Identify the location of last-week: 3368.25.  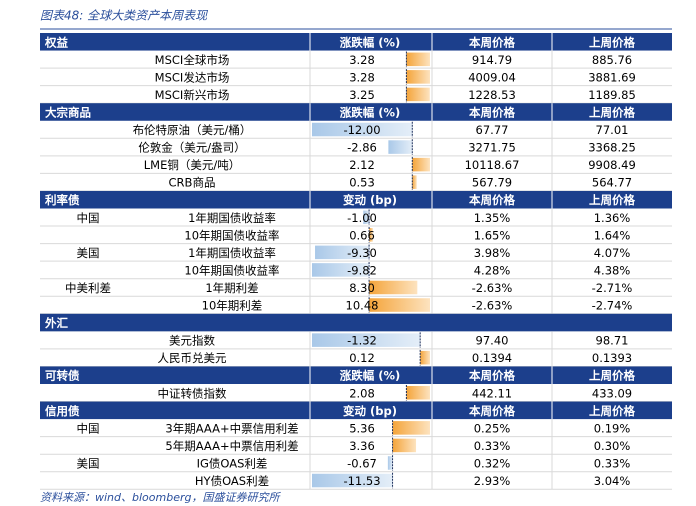
(612, 148).